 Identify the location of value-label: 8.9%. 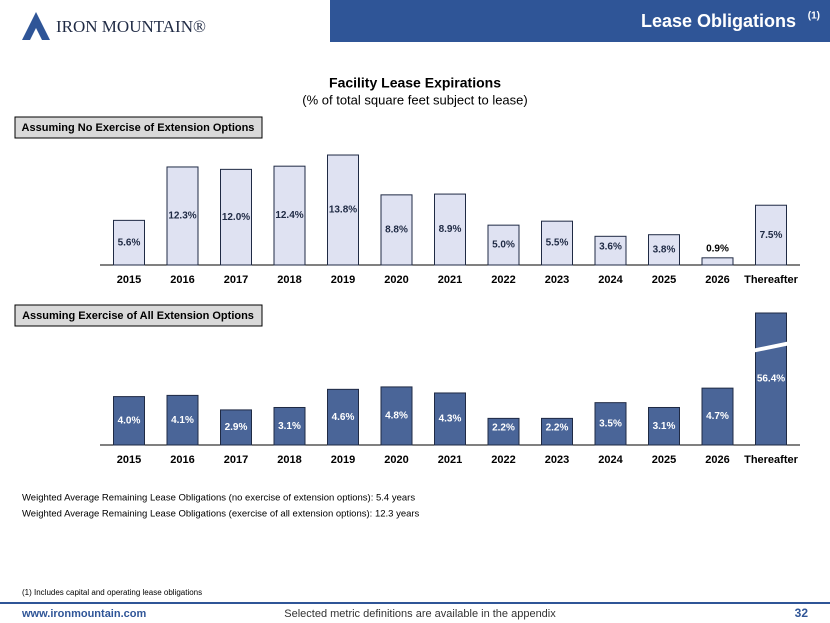
(450, 229).